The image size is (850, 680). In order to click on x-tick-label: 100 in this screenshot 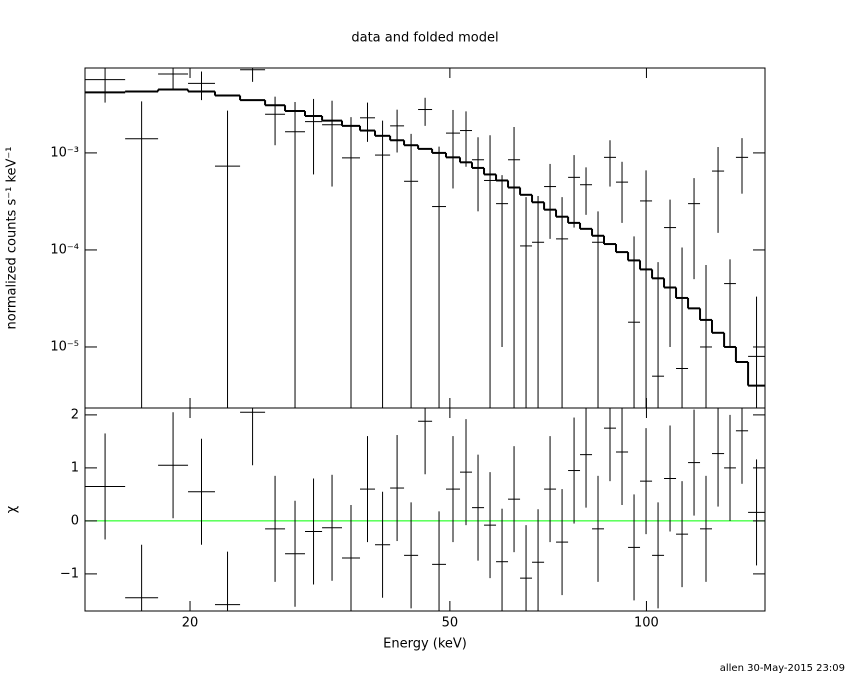, I will do `click(646, 623)`.